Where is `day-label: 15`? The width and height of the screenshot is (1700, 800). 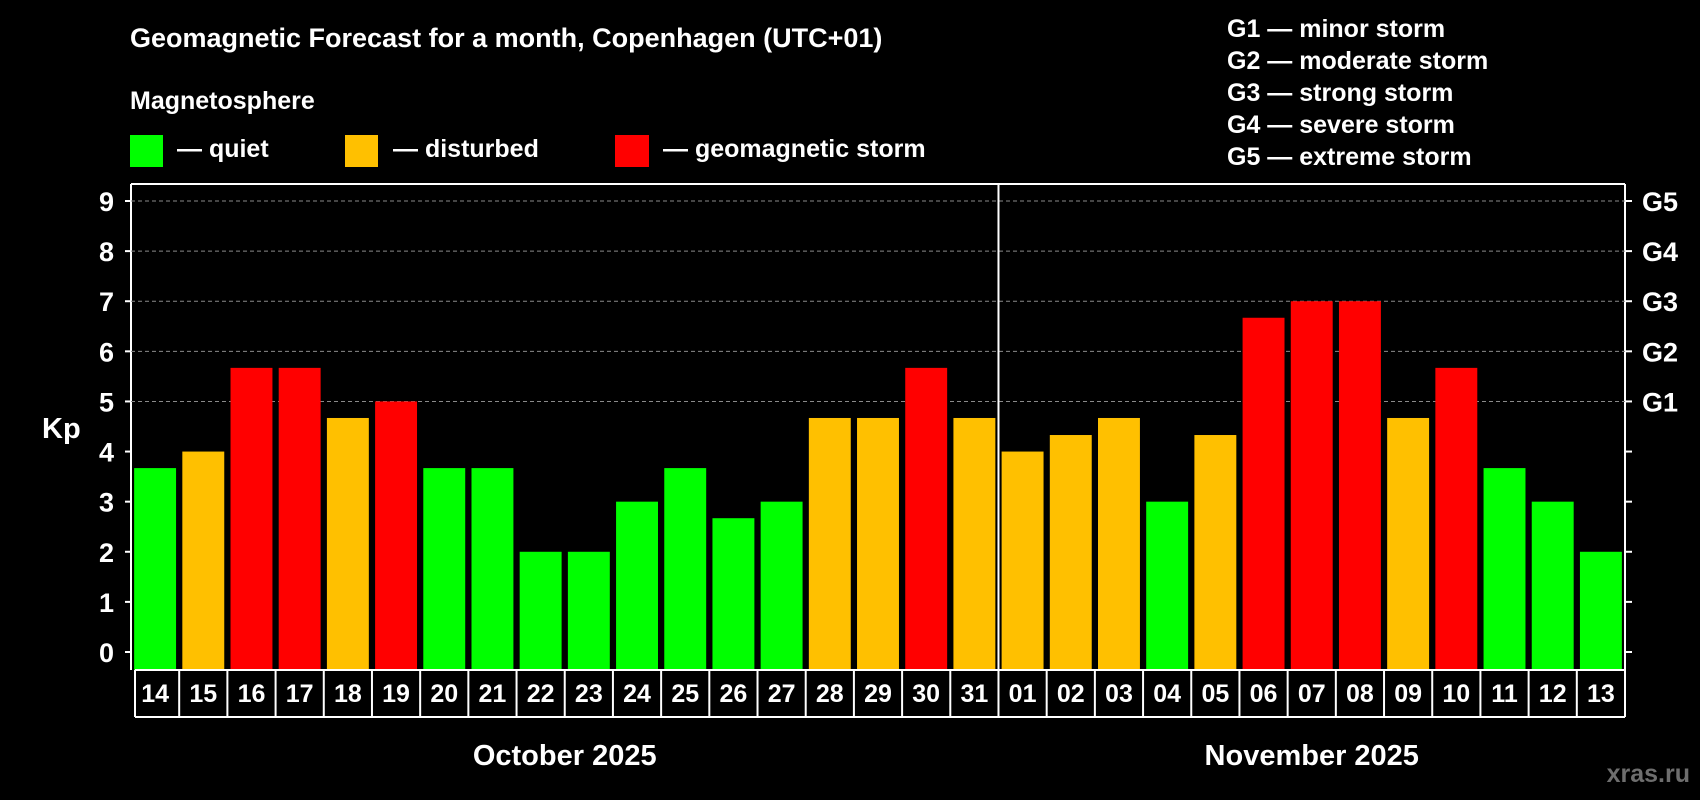
day-label: 15 is located at coordinates (203, 694).